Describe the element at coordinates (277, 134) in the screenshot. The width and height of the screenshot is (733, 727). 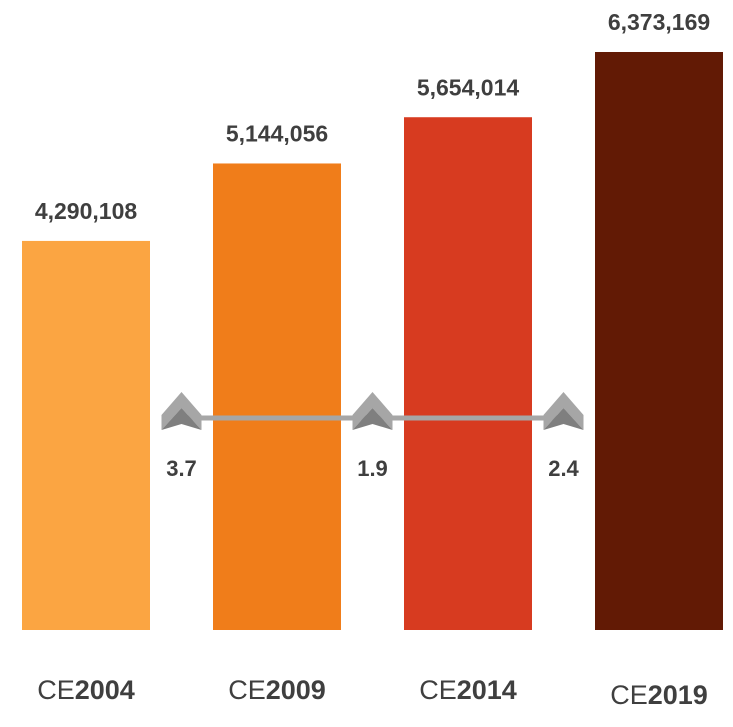
I see `value-label: 5,144,056` at that location.